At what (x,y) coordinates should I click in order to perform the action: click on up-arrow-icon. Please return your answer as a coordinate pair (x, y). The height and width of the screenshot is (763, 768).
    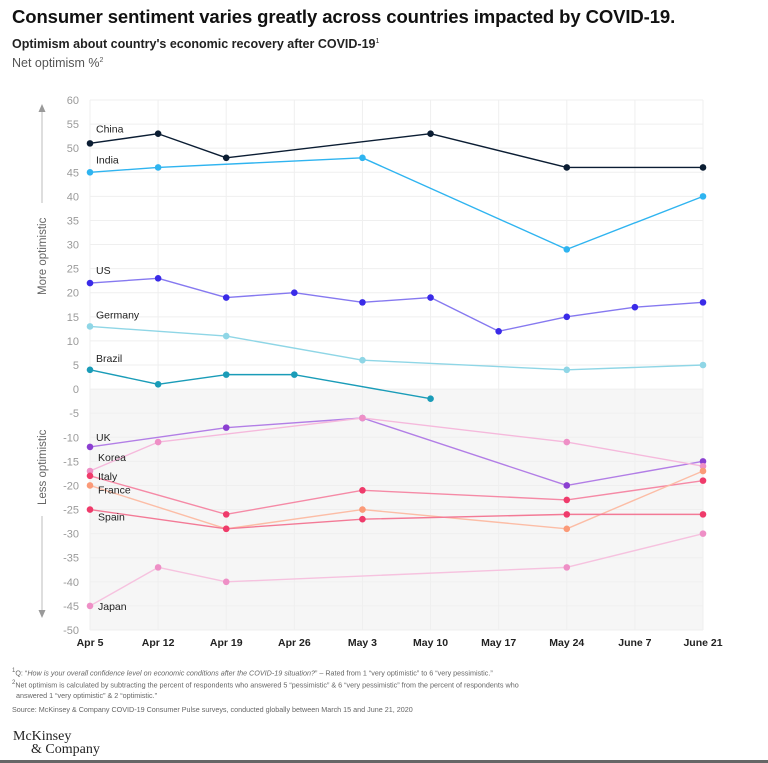
    Looking at the image, I should click on (42, 108).